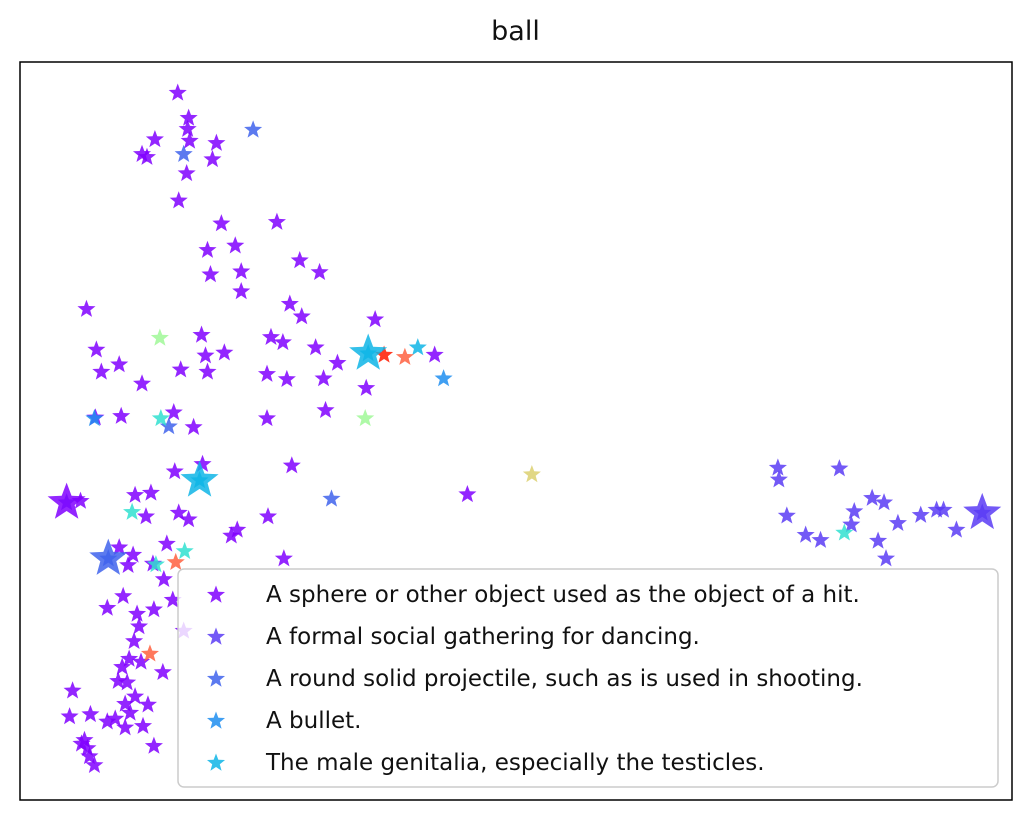 This screenshot has height=821, width=1031. I want to click on legend-label: A bullet., so click(313, 721).